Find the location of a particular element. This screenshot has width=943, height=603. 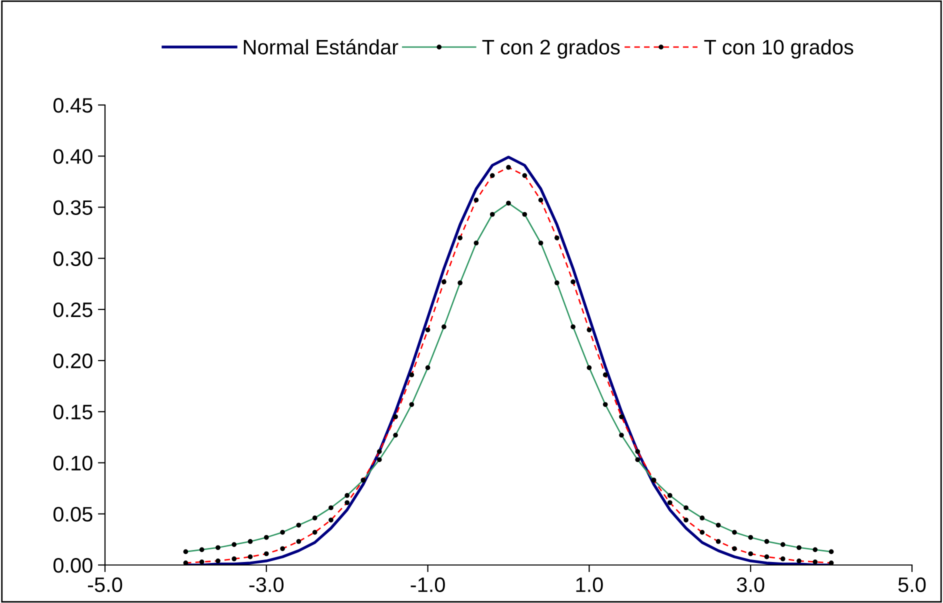

y-tick-label: 0.15 is located at coordinates (72, 412).